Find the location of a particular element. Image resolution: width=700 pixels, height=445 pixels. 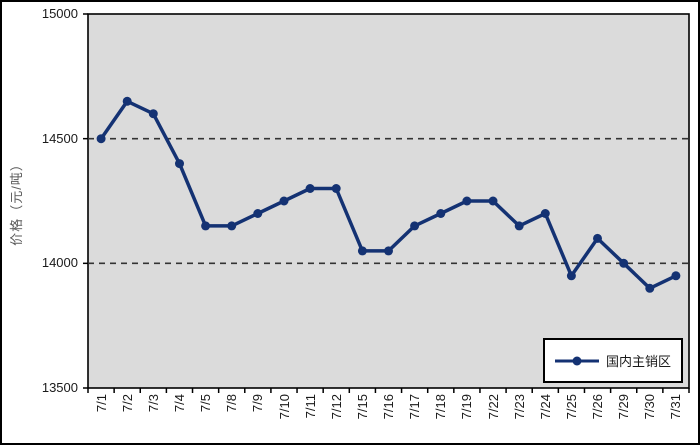

legend-marker-icon is located at coordinates (576, 360).